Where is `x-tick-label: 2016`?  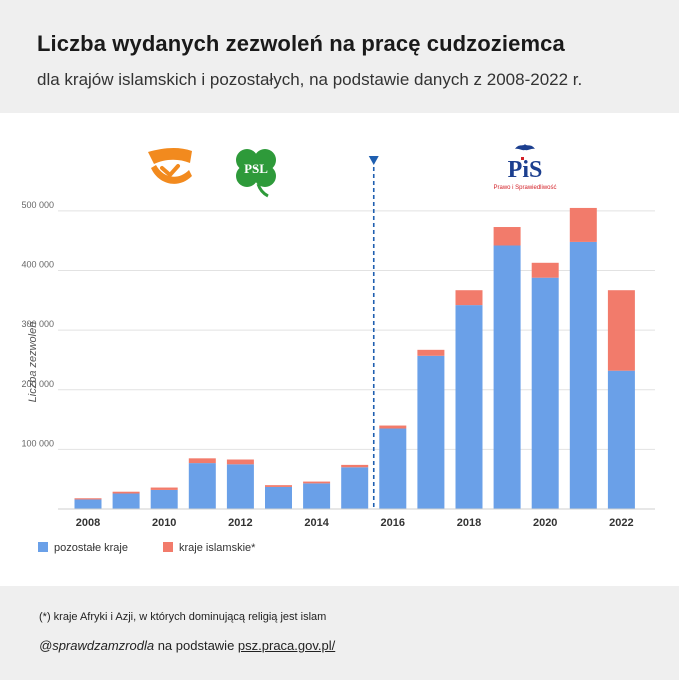
x-tick-label: 2016 is located at coordinates (393, 523).